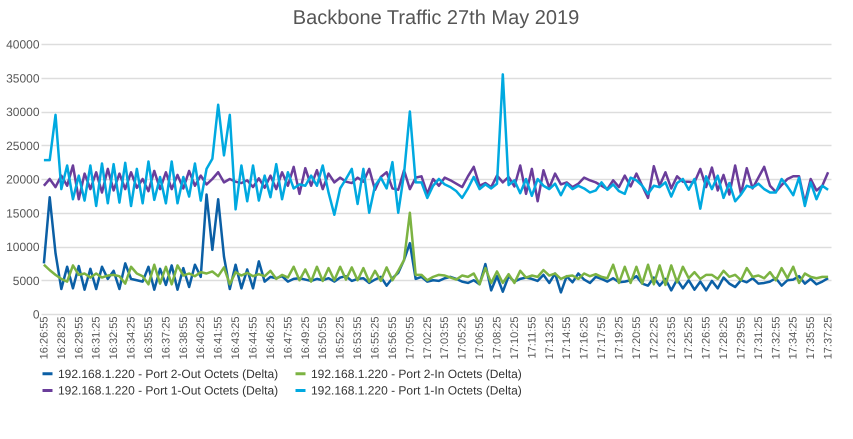 The width and height of the screenshot is (853, 439). What do you see at coordinates (480, 338) in the screenshot?
I see `x-tick-label: 17:06:55` at bounding box center [480, 338].